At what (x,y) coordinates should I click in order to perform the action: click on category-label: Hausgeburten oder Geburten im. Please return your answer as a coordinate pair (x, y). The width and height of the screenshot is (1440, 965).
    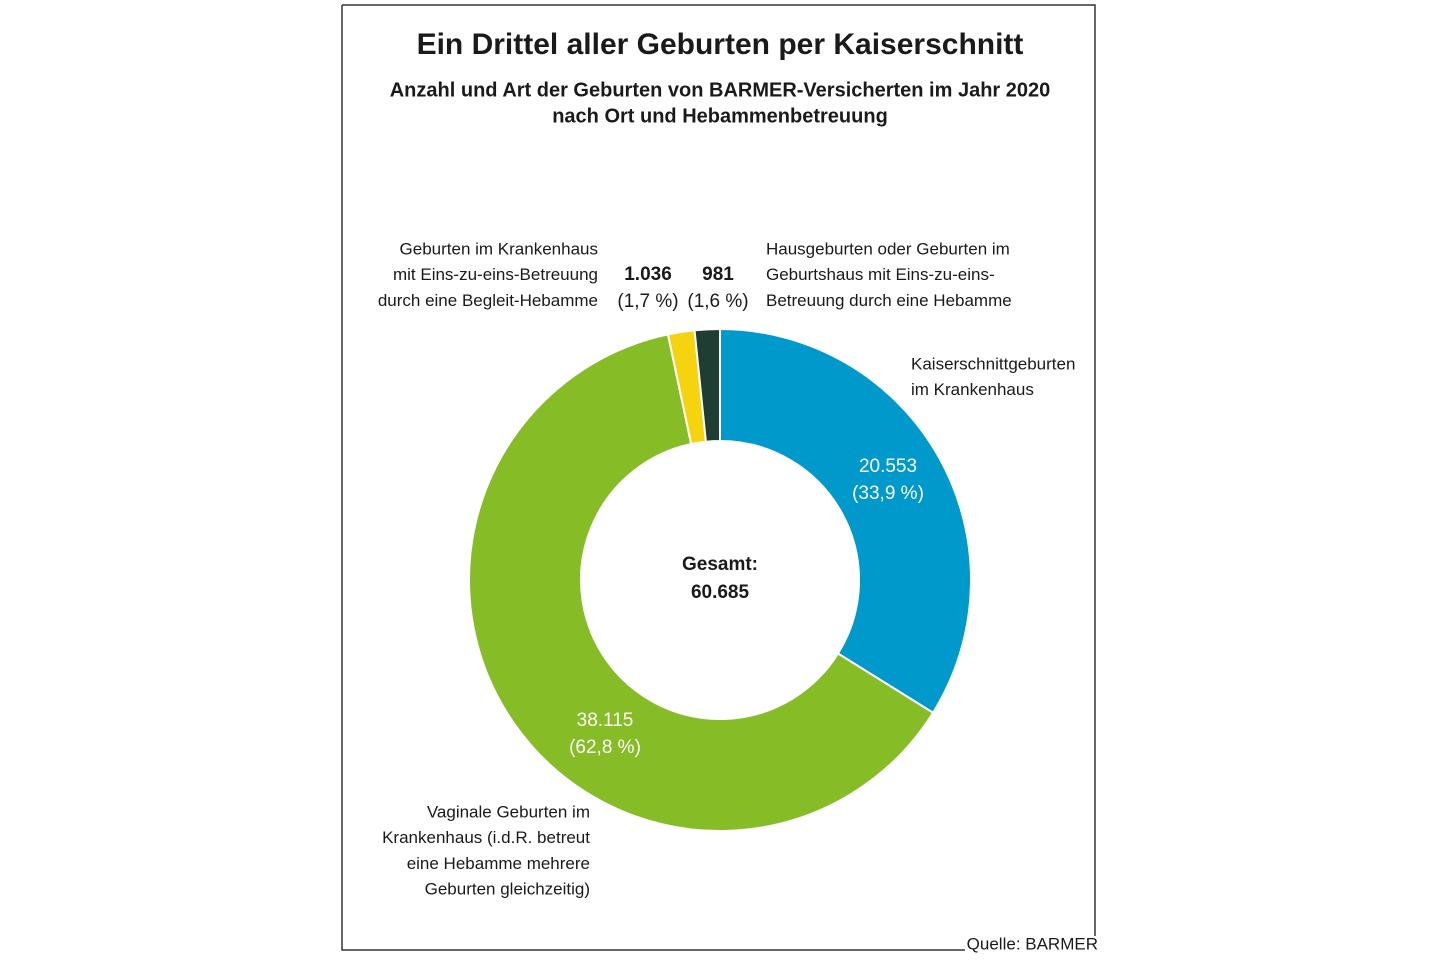
    Looking at the image, I should click on (888, 248).